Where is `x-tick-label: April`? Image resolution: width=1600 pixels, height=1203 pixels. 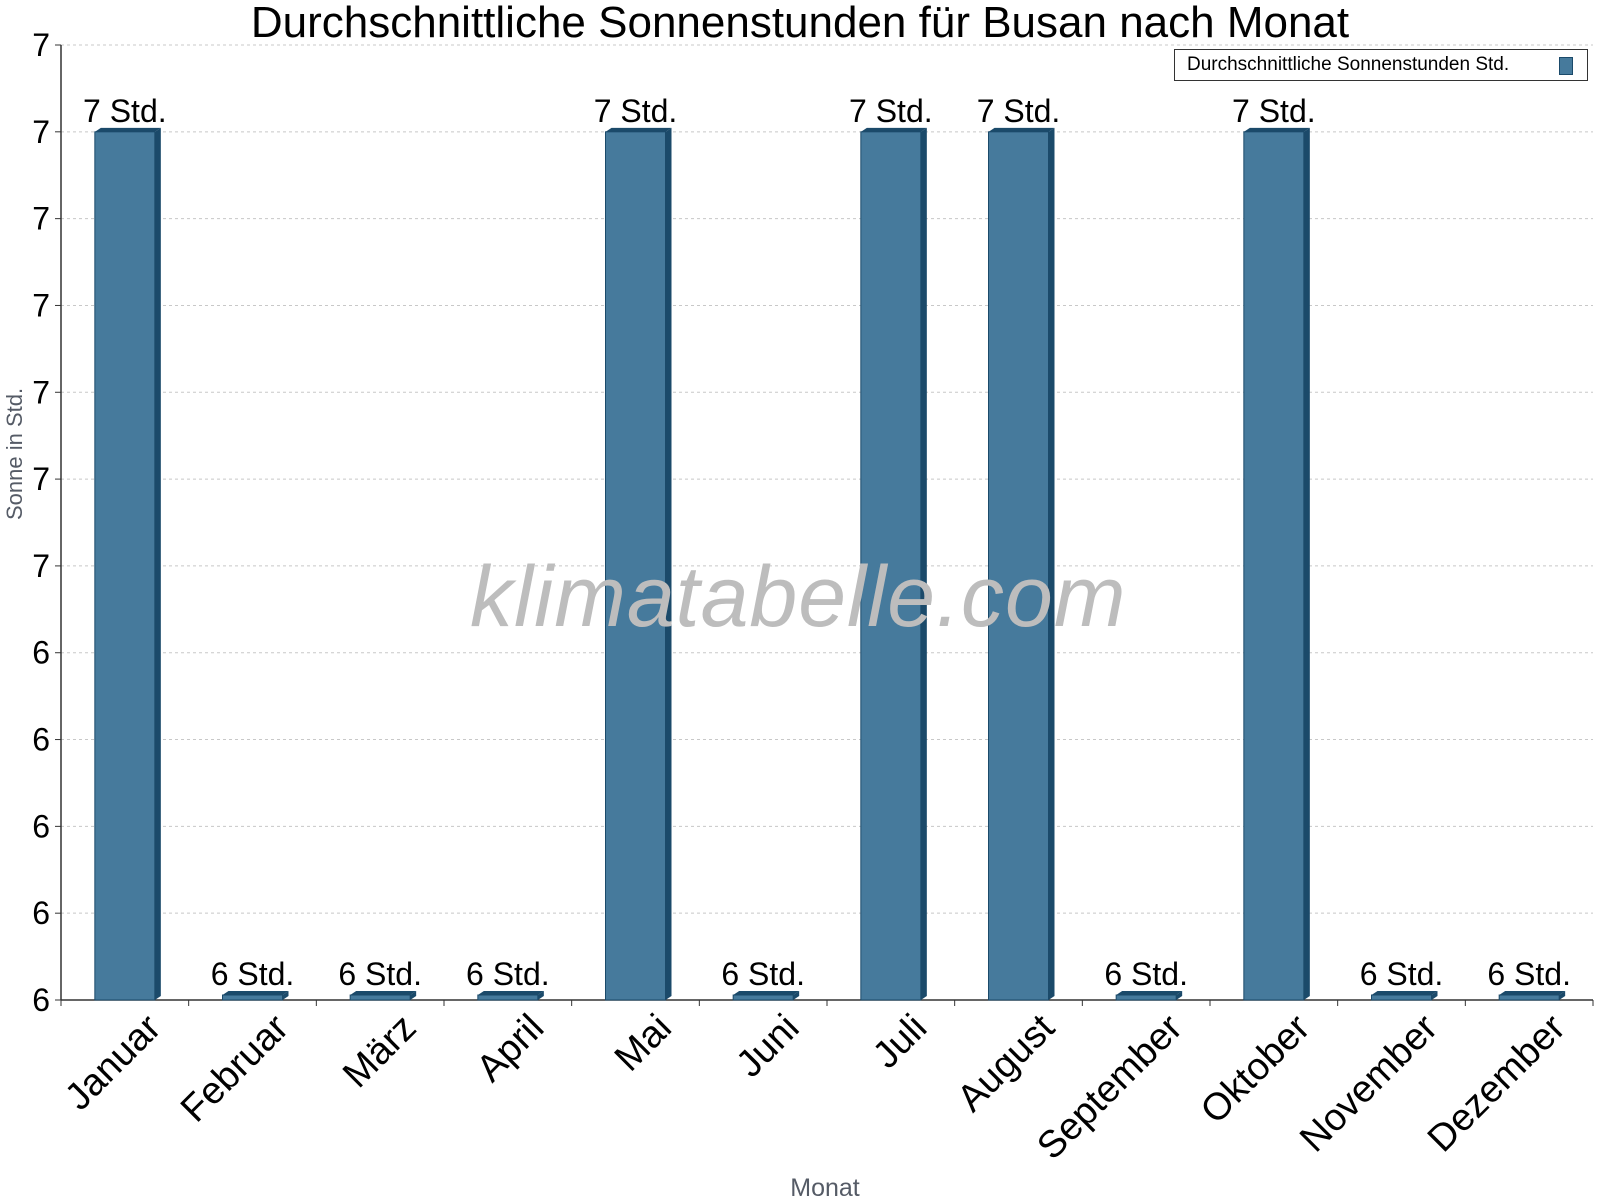 x-tick-label: April is located at coordinates (510, 1048).